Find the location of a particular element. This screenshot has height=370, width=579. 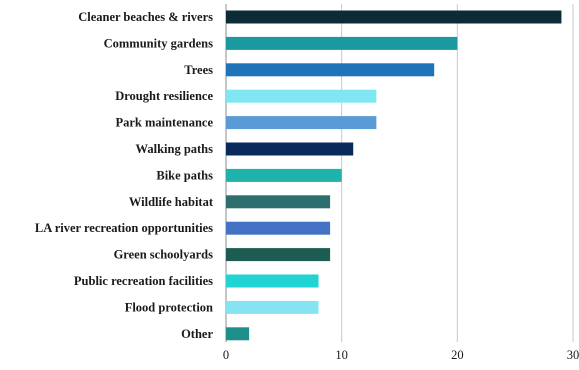

category-label-0: Cleaner beaches & rivers is located at coordinates (145, 17).